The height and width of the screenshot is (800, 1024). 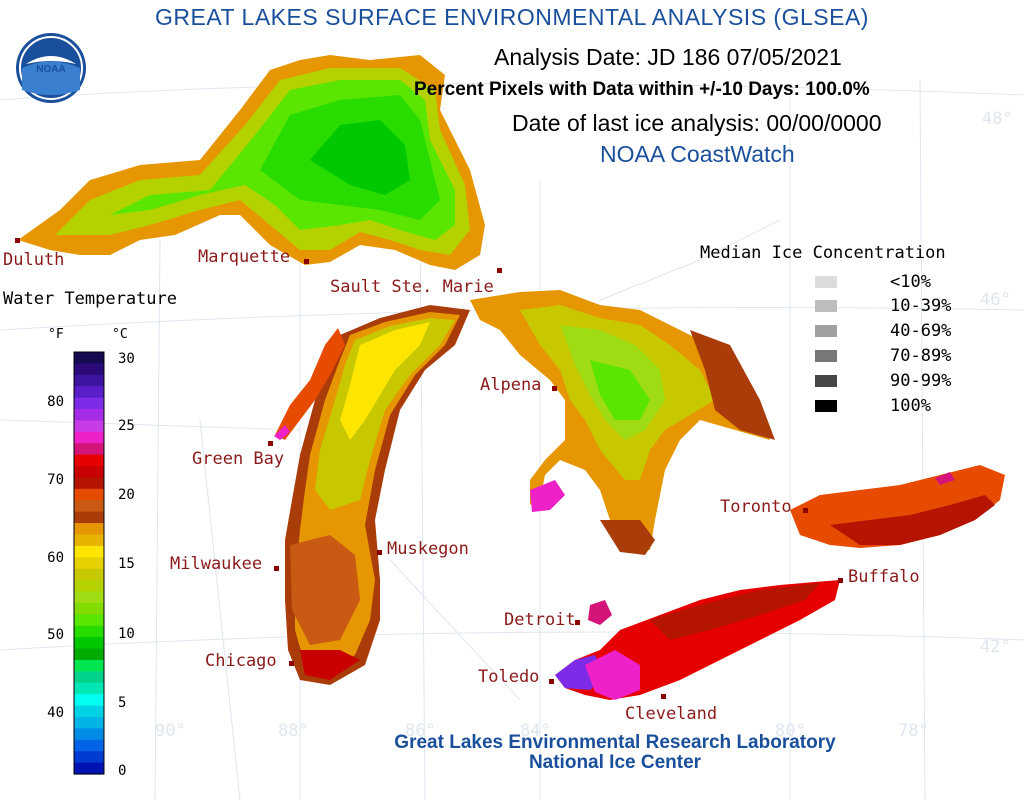 What do you see at coordinates (997, 119) in the screenshot?
I see `lat-label-48: 48°` at bounding box center [997, 119].